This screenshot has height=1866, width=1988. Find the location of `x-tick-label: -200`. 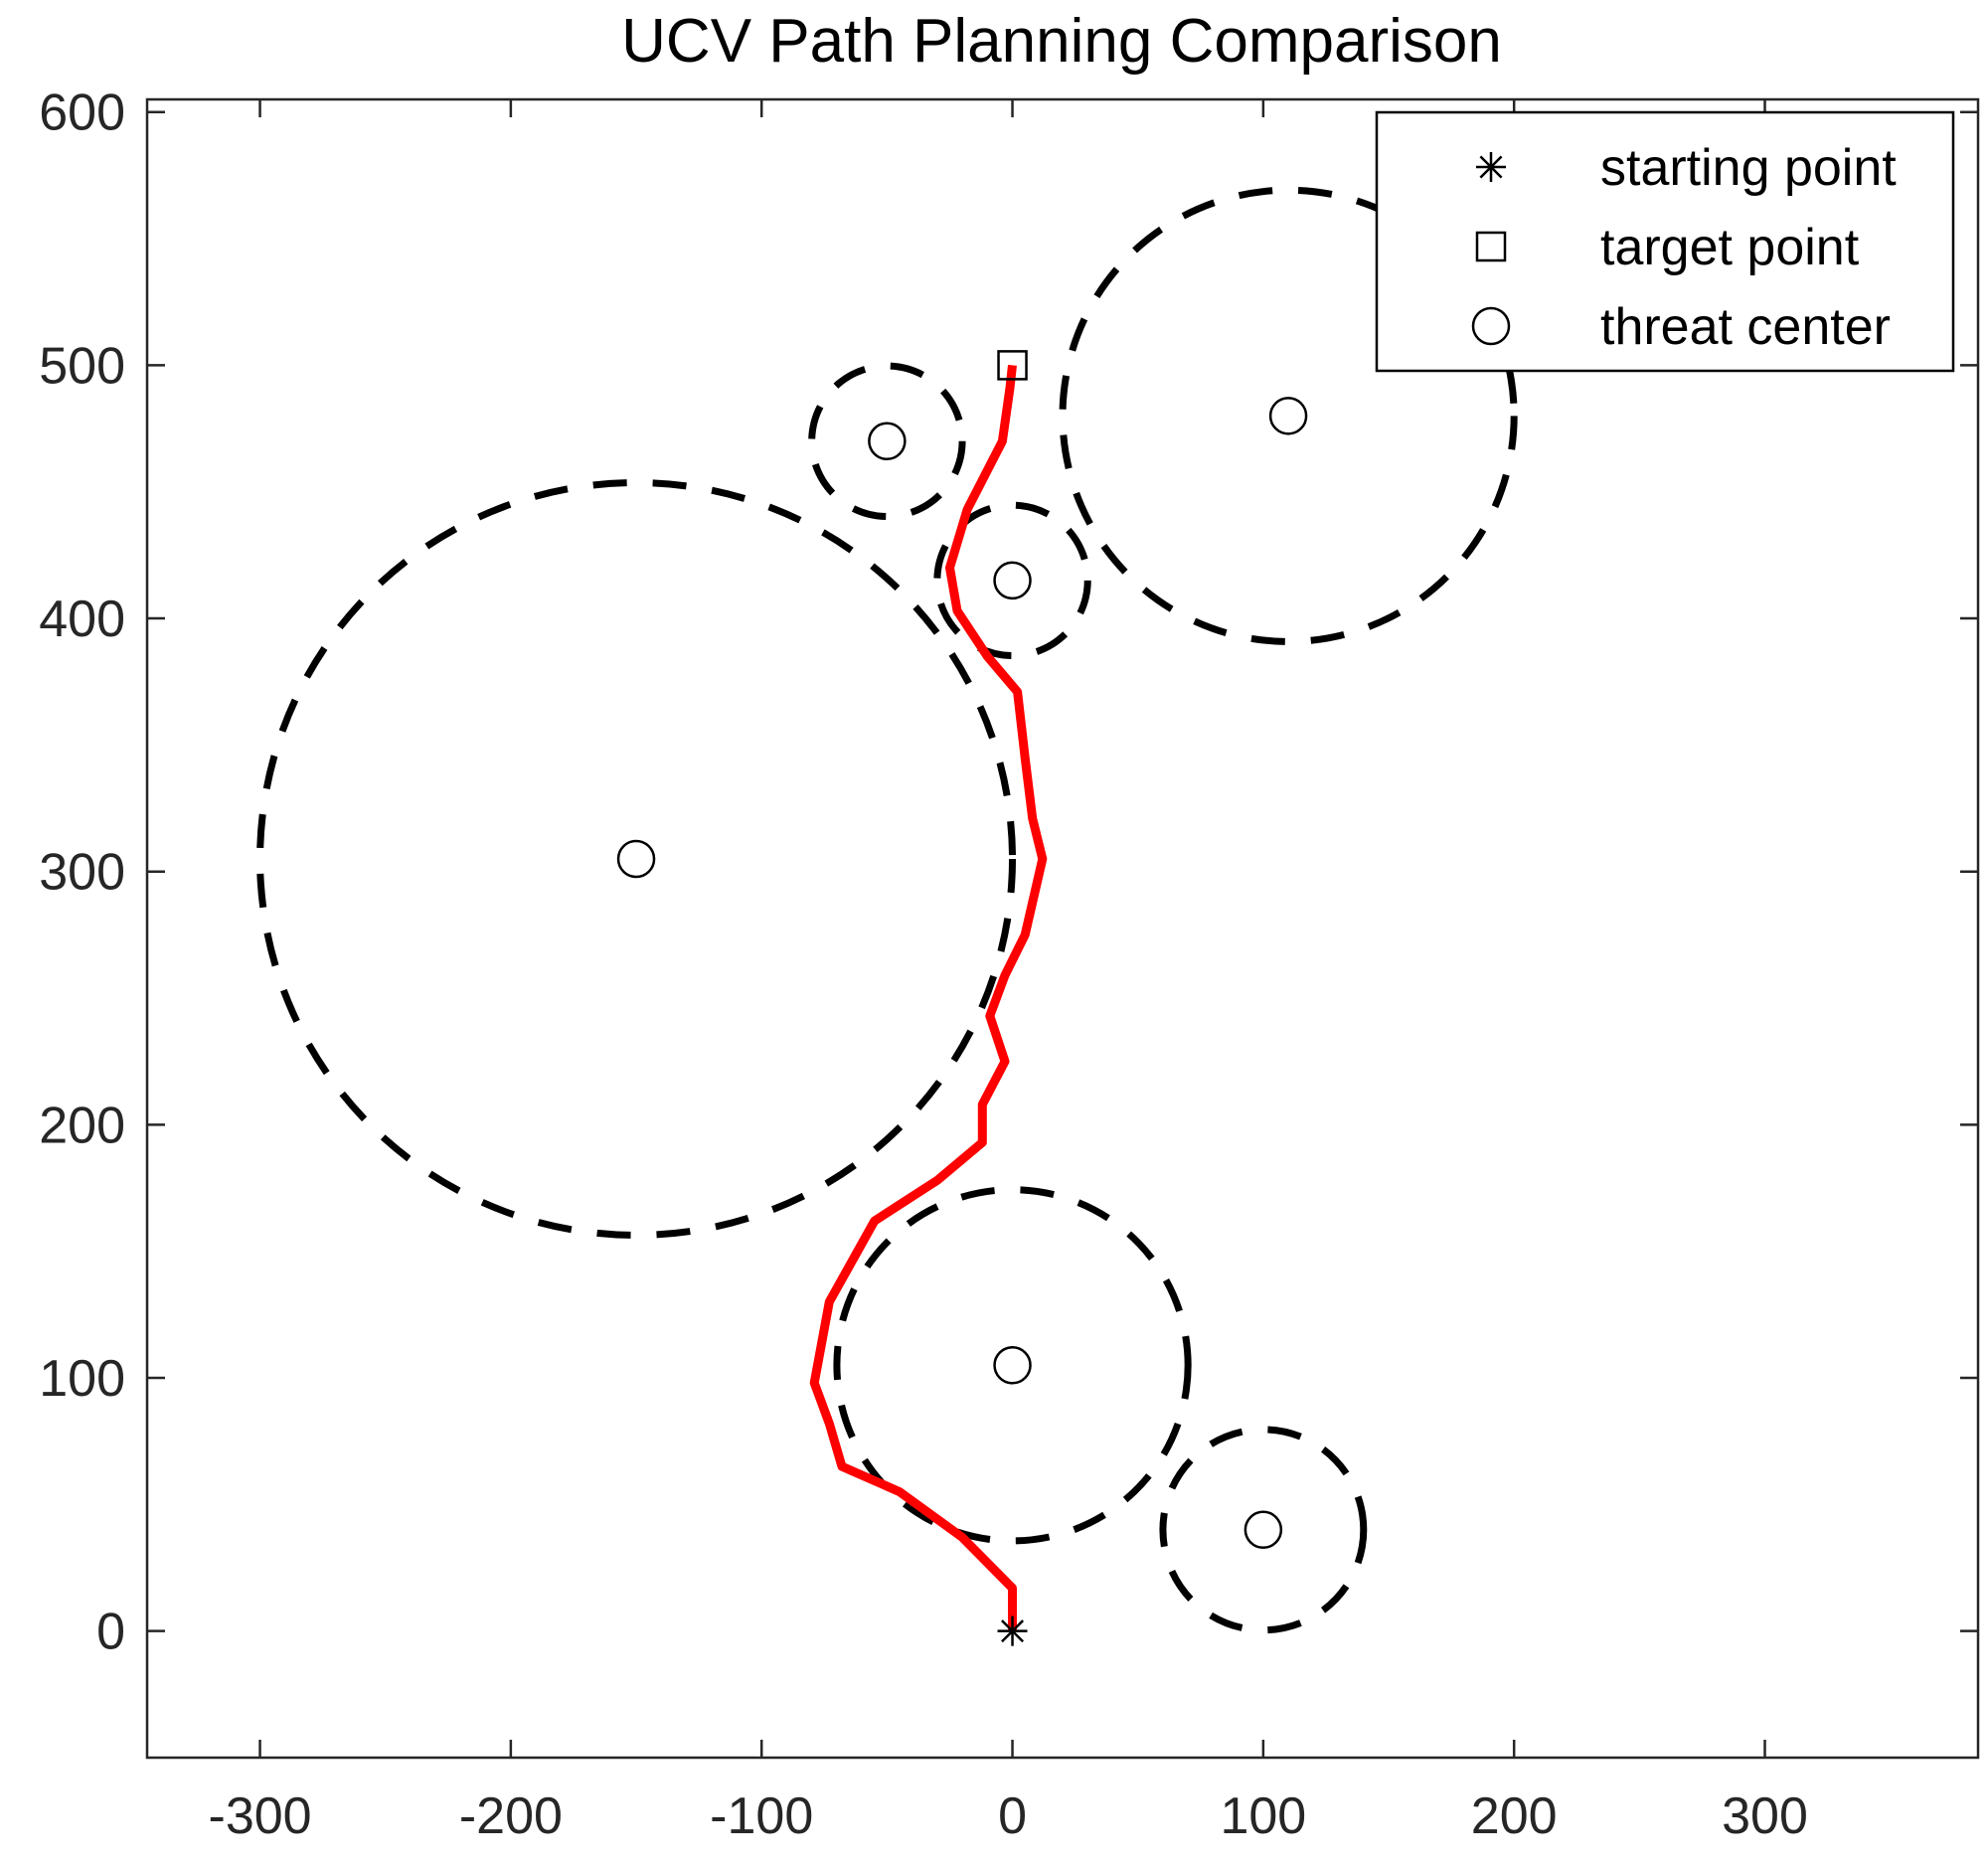

x-tick-label: -200 is located at coordinates (511, 1816).